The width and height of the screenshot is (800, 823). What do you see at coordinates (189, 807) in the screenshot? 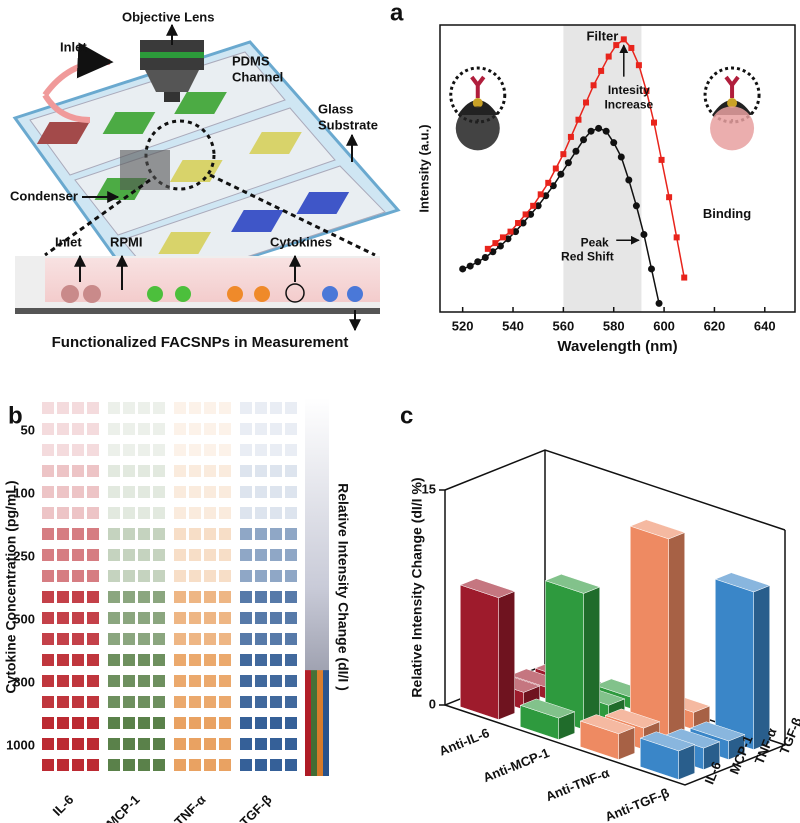
I see `x-tick-label: TNF-α` at bounding box center [189, 807].